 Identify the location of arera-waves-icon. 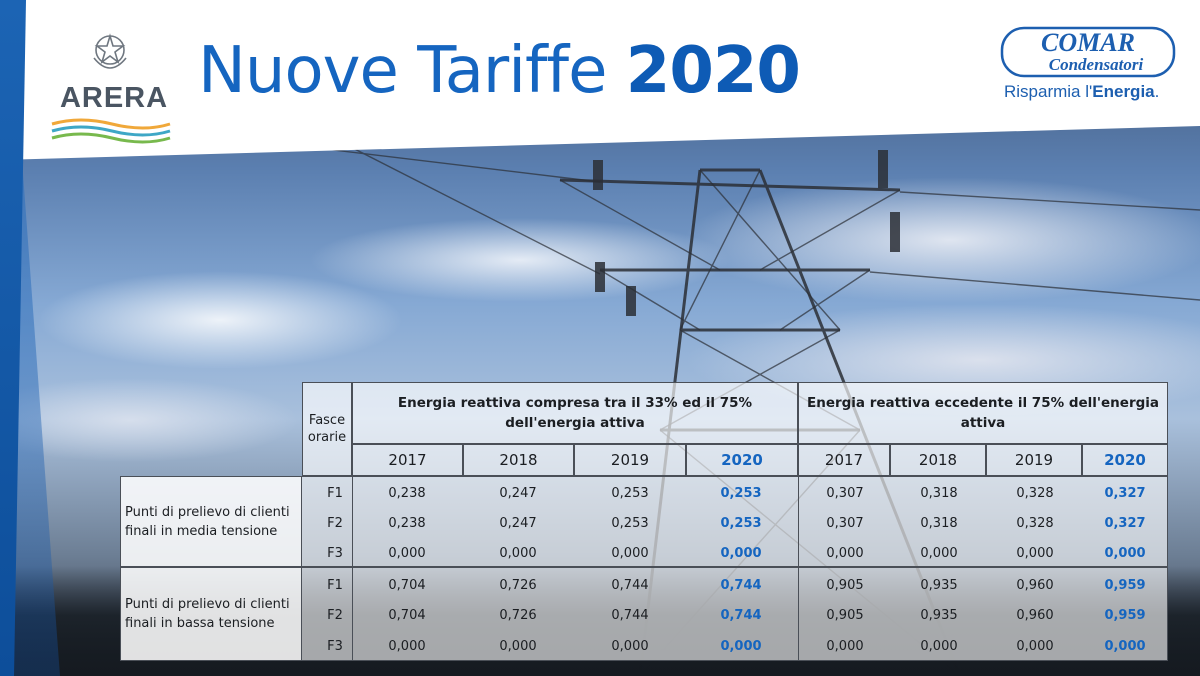
(111, 131).